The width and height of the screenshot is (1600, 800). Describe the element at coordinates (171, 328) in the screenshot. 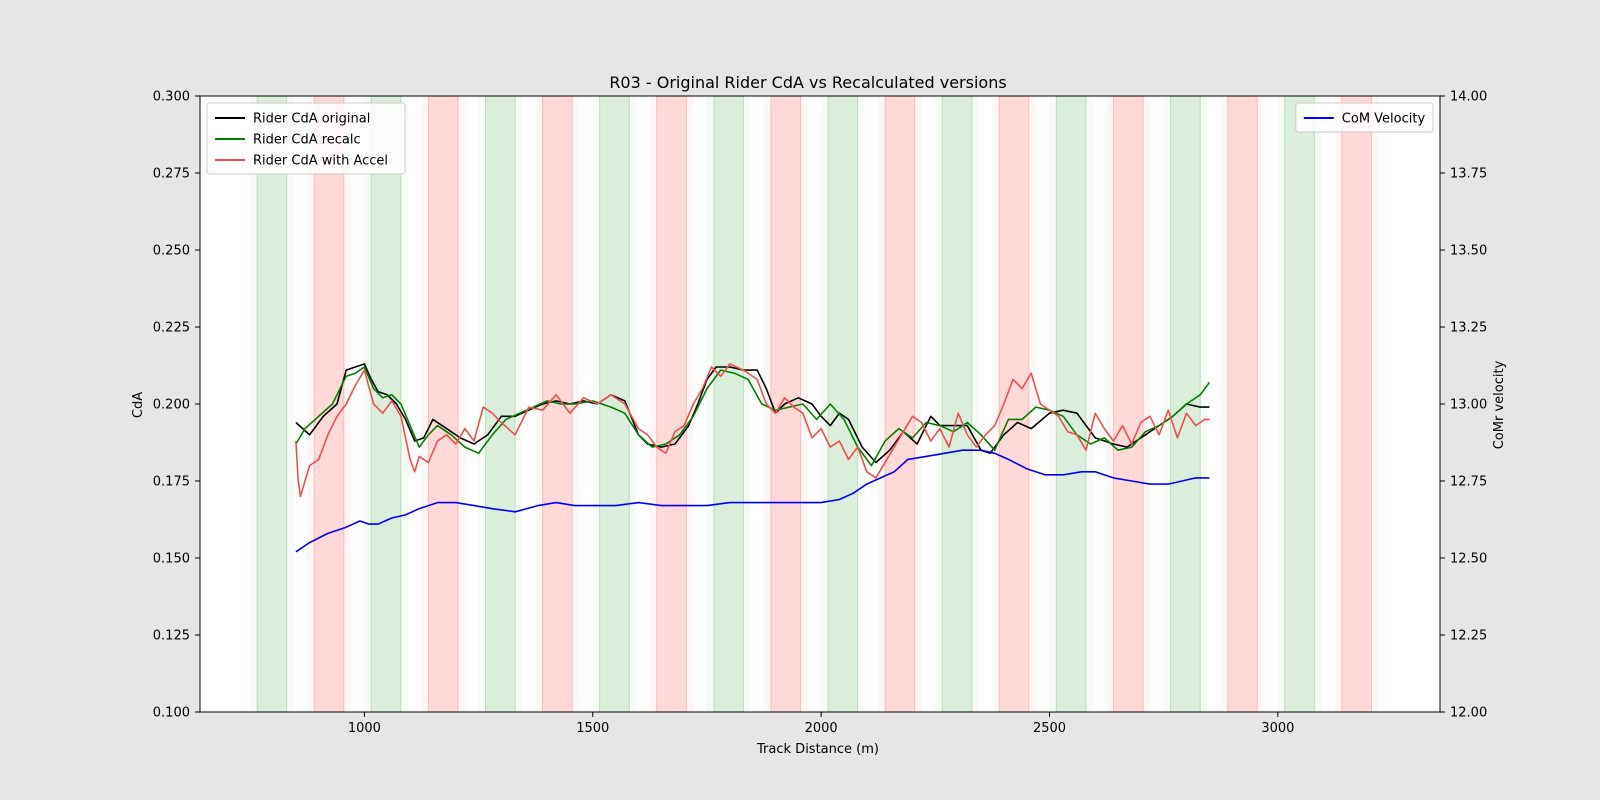

I see `y-tick-label: 0.225` at that location.